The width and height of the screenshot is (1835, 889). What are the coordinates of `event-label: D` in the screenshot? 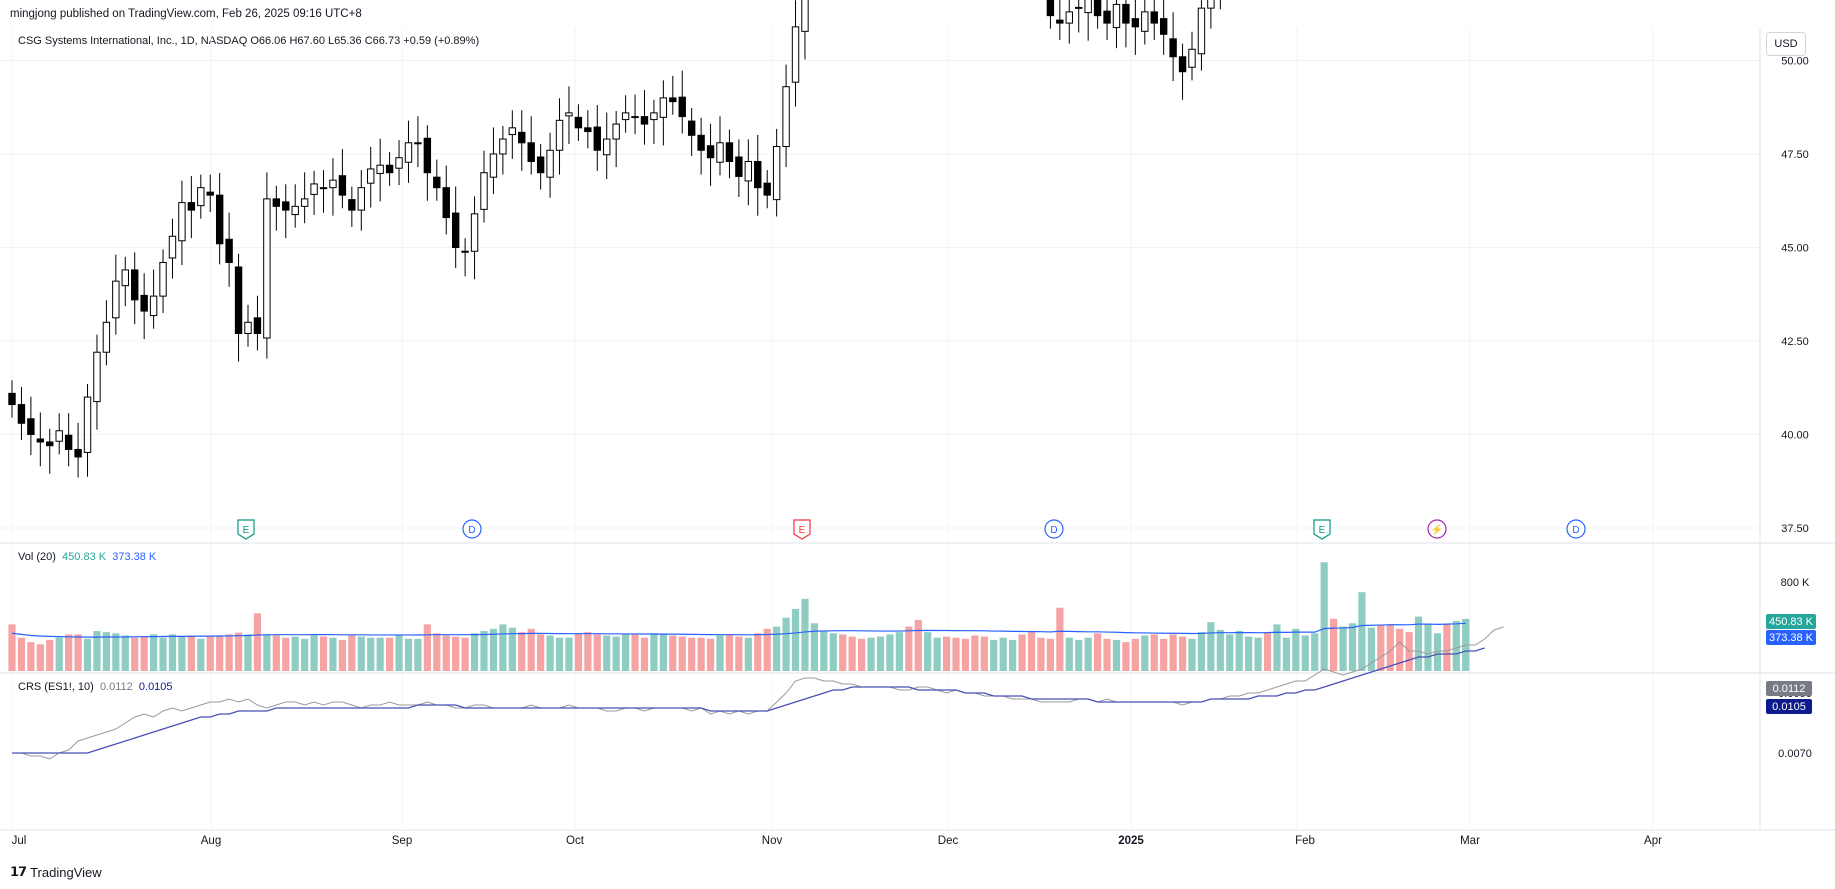 It's located at (1053, 530).